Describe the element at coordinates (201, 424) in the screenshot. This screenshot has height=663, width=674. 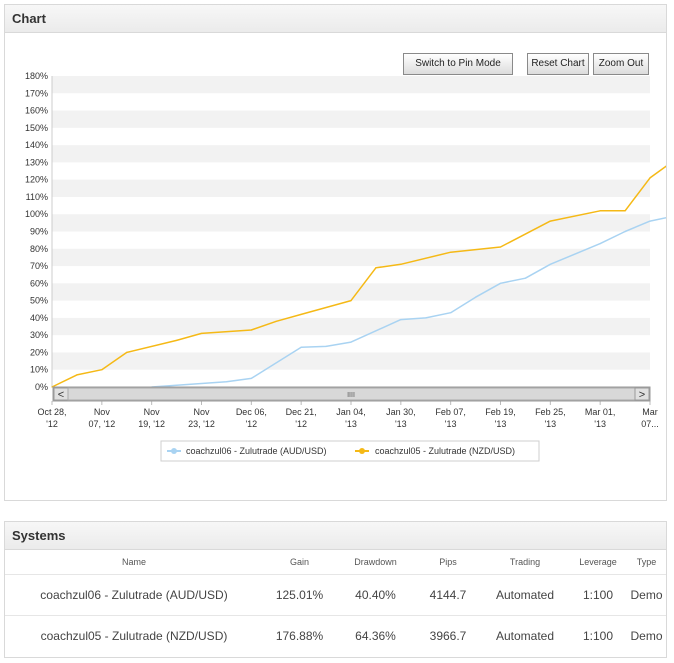
I see `x-tick-label: 23, '12` at that location.